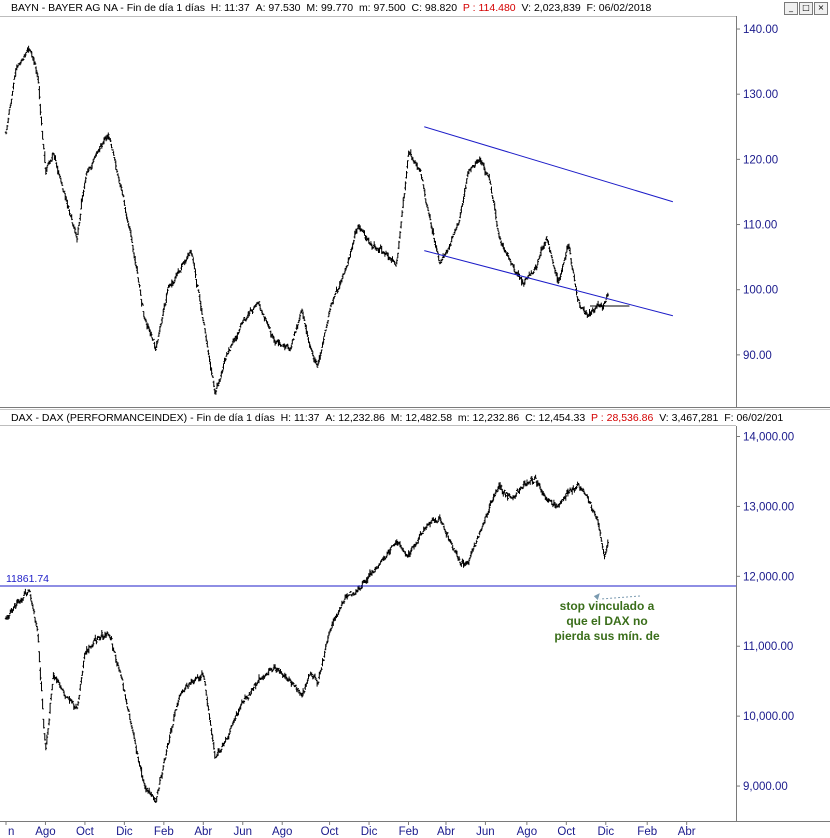 This screenshot has width=830, height=838. Describe the element at coordinates (284, 8) in the screenshot. I see `bayer-open: 97.530` at that location.